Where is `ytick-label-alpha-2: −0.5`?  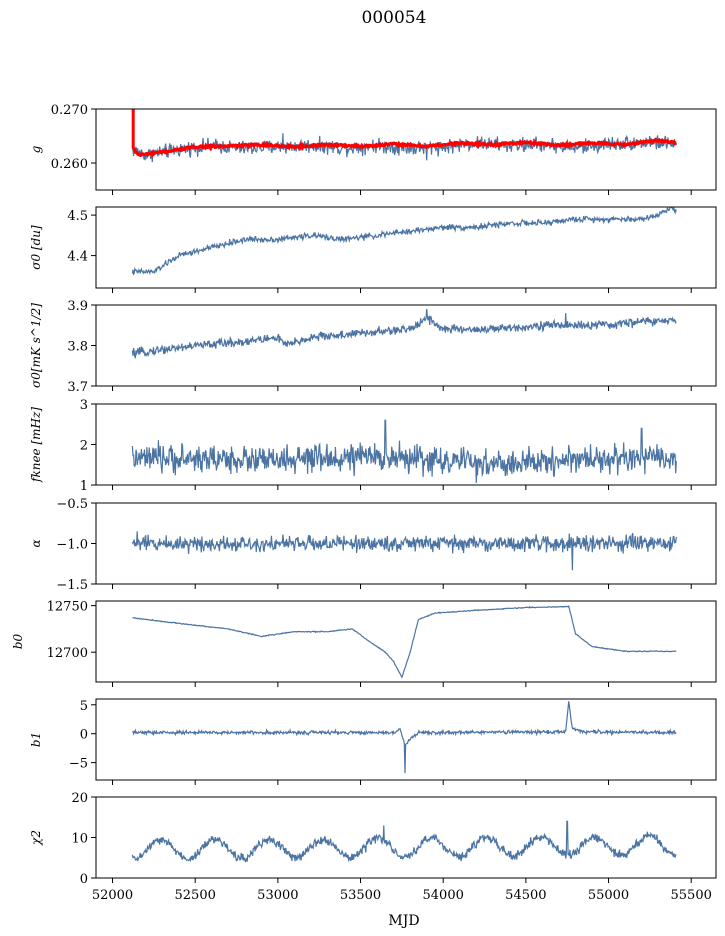 ytick-label-alpha-2: −0.5 is located at coordinates (72, 504).